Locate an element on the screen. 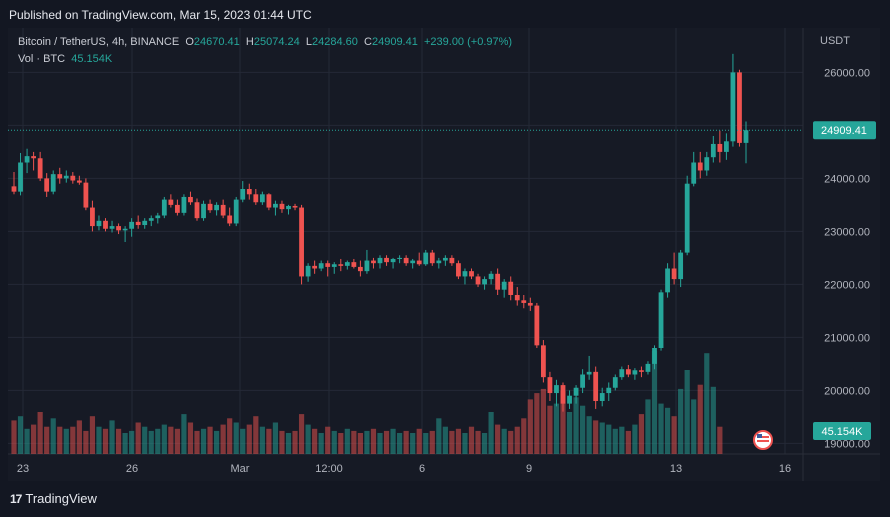 Image resolution: width=890 pixels, height=517 pixels. open-value: 24670.41 is located at coordinates (216, 42).